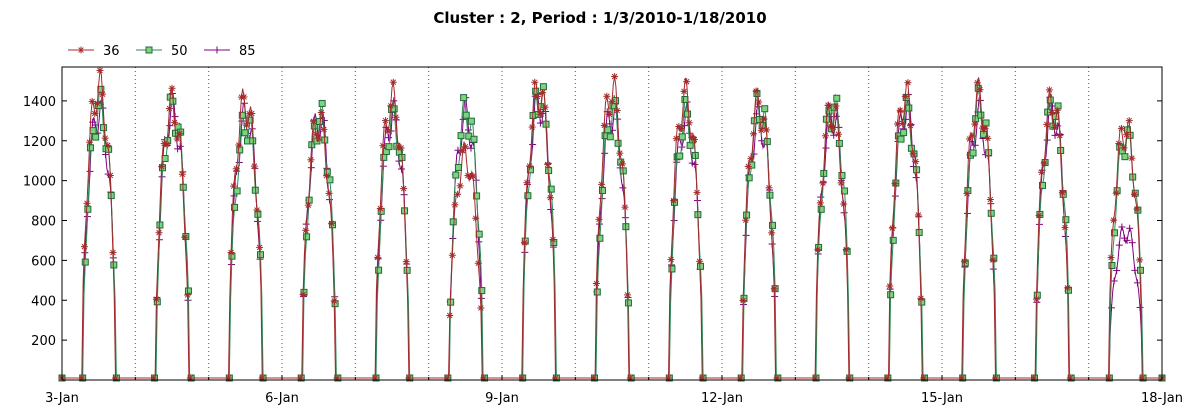 The image size is (1200, 420). Describe the element at coordinates (39, 102) in the screenshot. I see `y-tick-label-1400: 1400` at that location.